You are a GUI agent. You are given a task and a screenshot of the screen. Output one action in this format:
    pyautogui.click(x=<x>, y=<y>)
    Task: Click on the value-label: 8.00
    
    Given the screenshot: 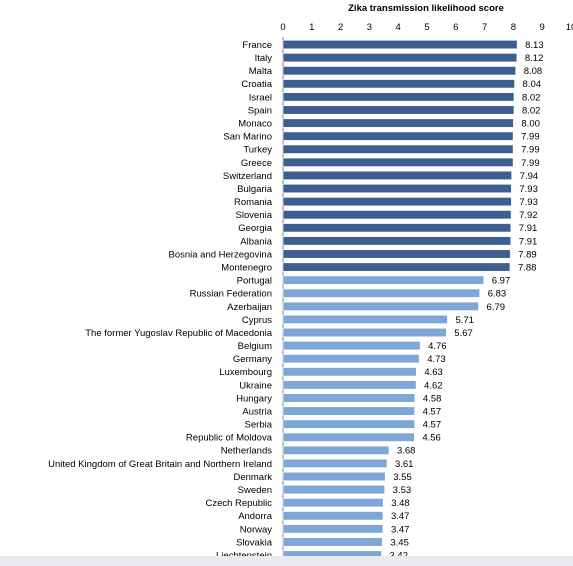 What is the action you would take?
    pyautogui.click(x=530, y=123)
    